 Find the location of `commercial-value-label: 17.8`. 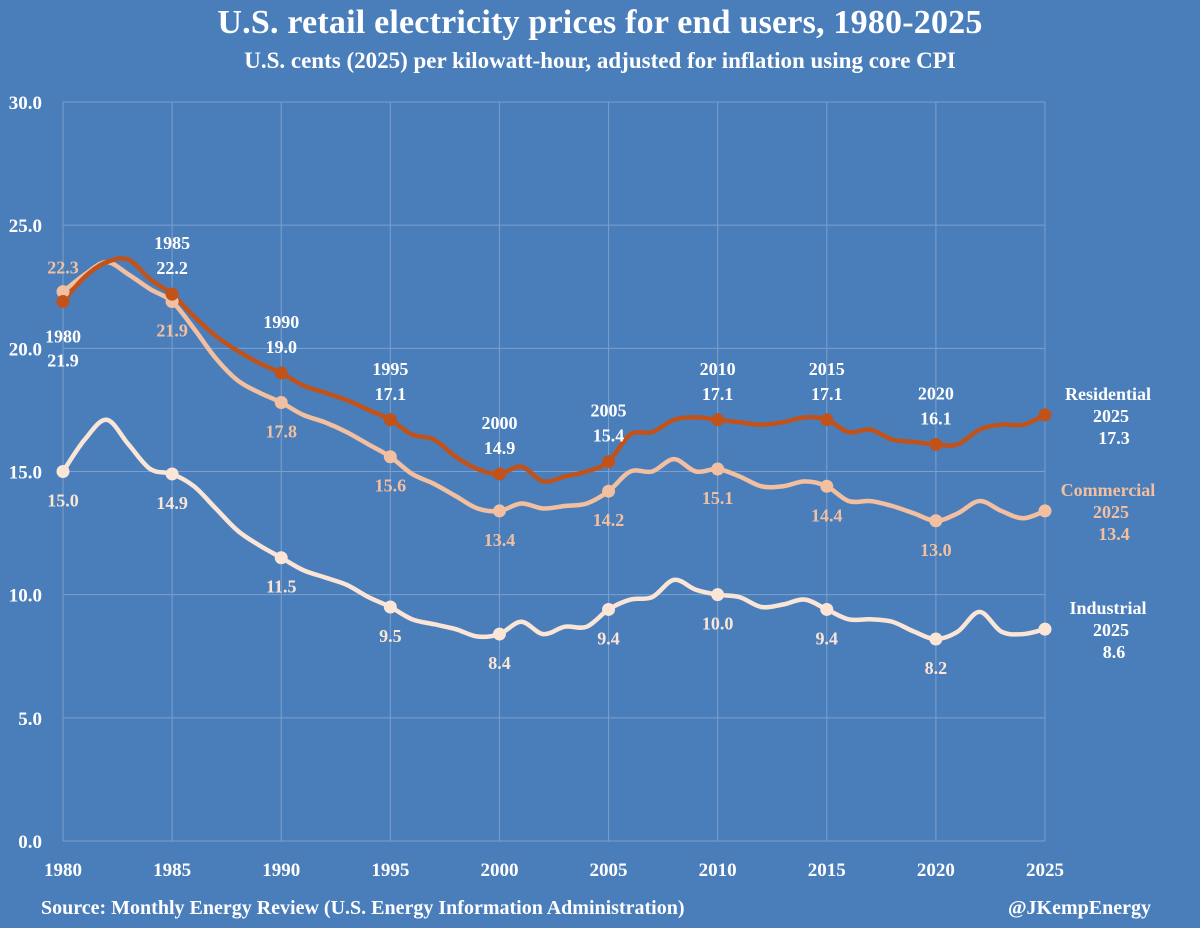

commercial-value-label: 17.8 is located at coordinates (281, 432).